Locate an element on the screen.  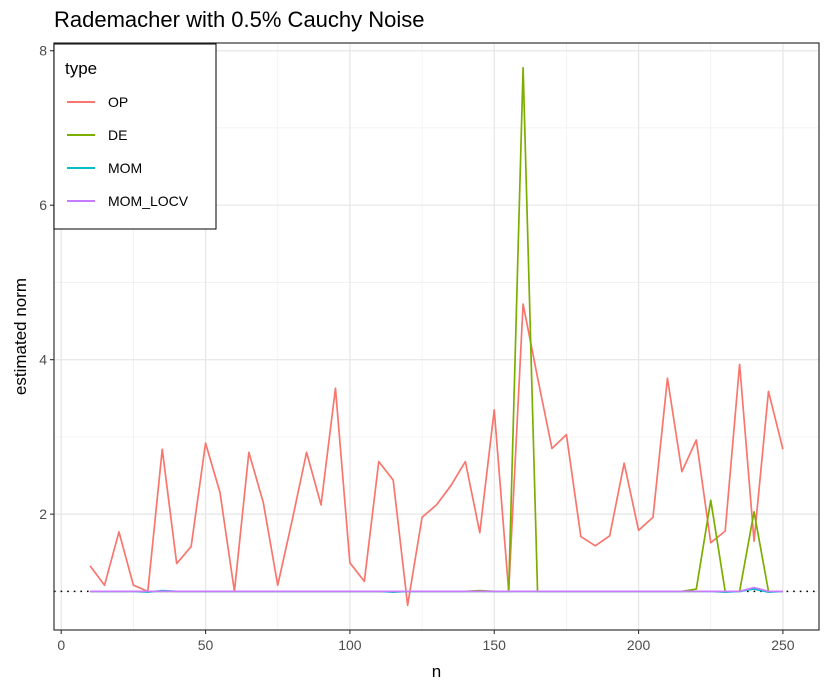
y-tick-label: 4 is located at coordinates (43, 360).